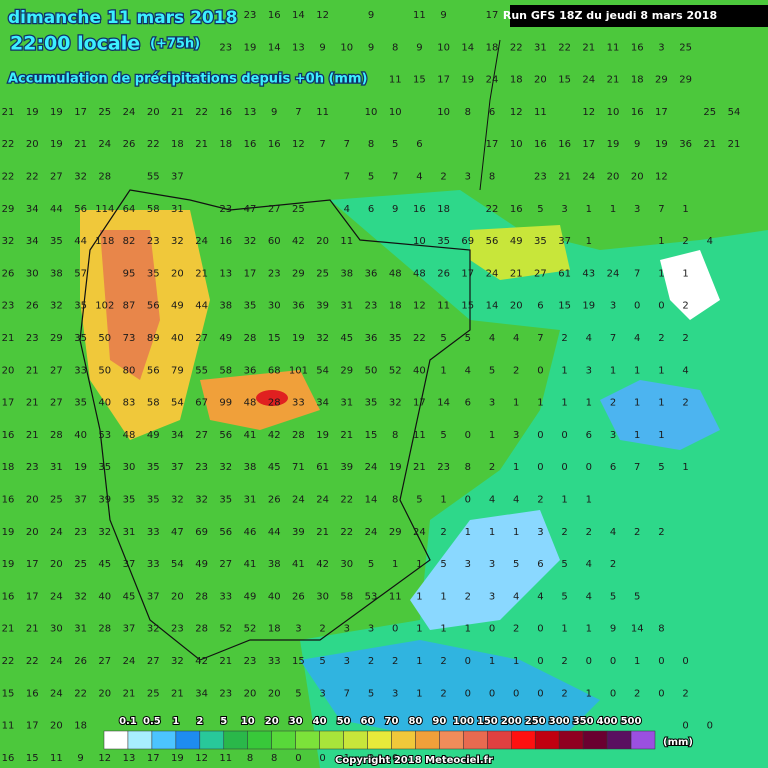 This screenshot has height=768, width=768. What do you see at coordinates (129, 370) in the screenshot?
I see `grid-value: 80` at bounding box center [129, 370].